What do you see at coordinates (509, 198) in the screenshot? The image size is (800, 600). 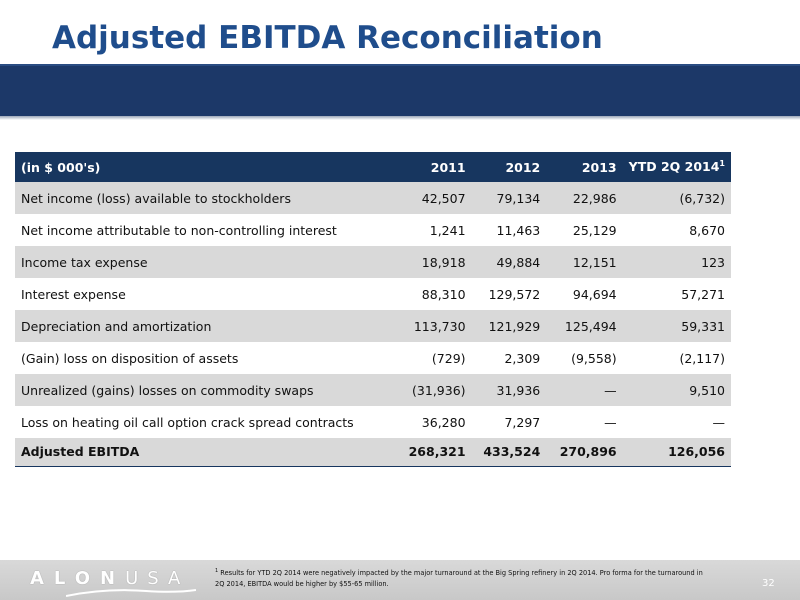 I see `cell-2012: 79,134` at bounding box center [509, 198].